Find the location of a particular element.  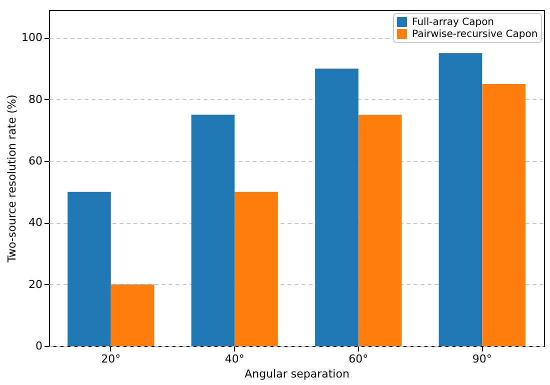

x-tick-label: 90° is located at coordinates (482, 359).